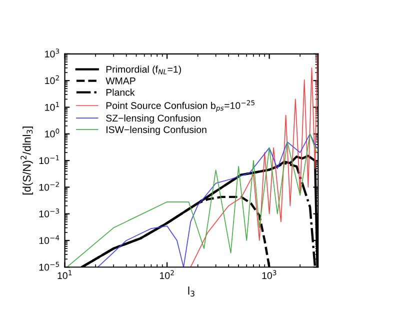 This screenshot has width=418, height=323. Describe the element at coordinates (167, 275) in the screenshot. I see `x-tick-label: 10$^{2}$` at that location.